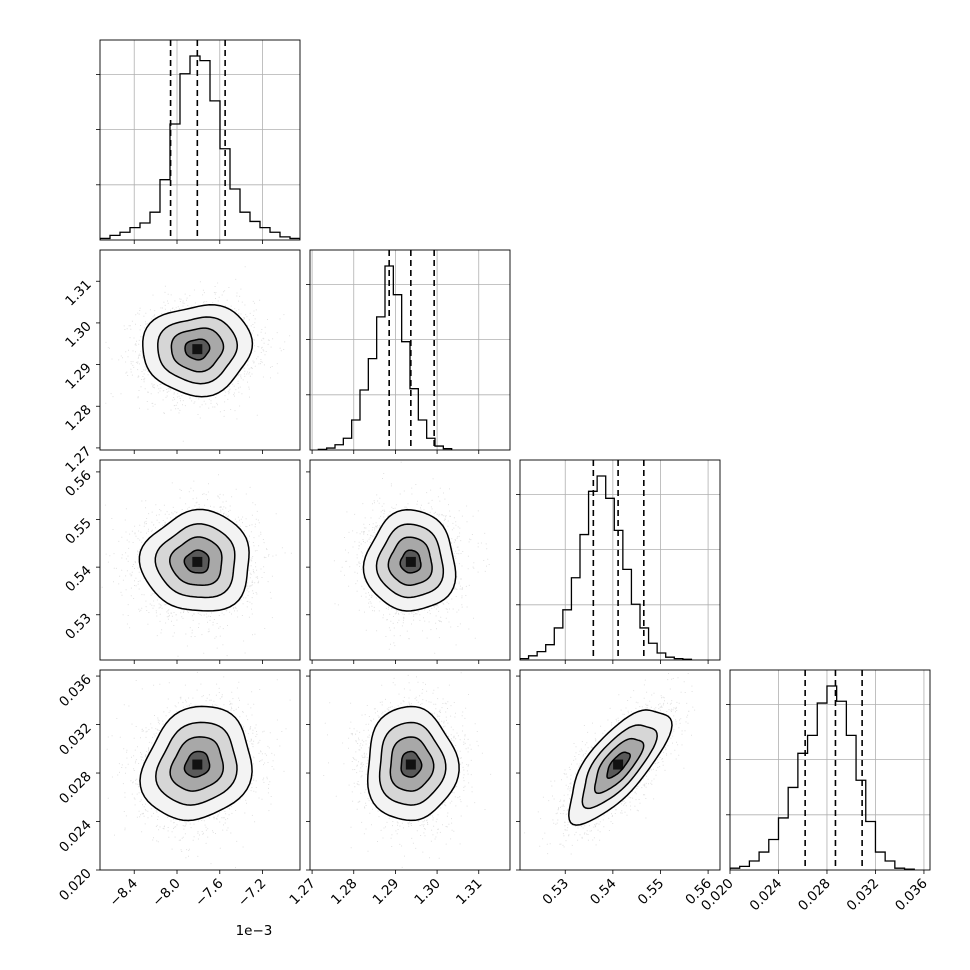  What do you see at coordinates (814, 895) in the screenshot?
I see `x-tick-label: 0.028` at bounding box center [814, 895].